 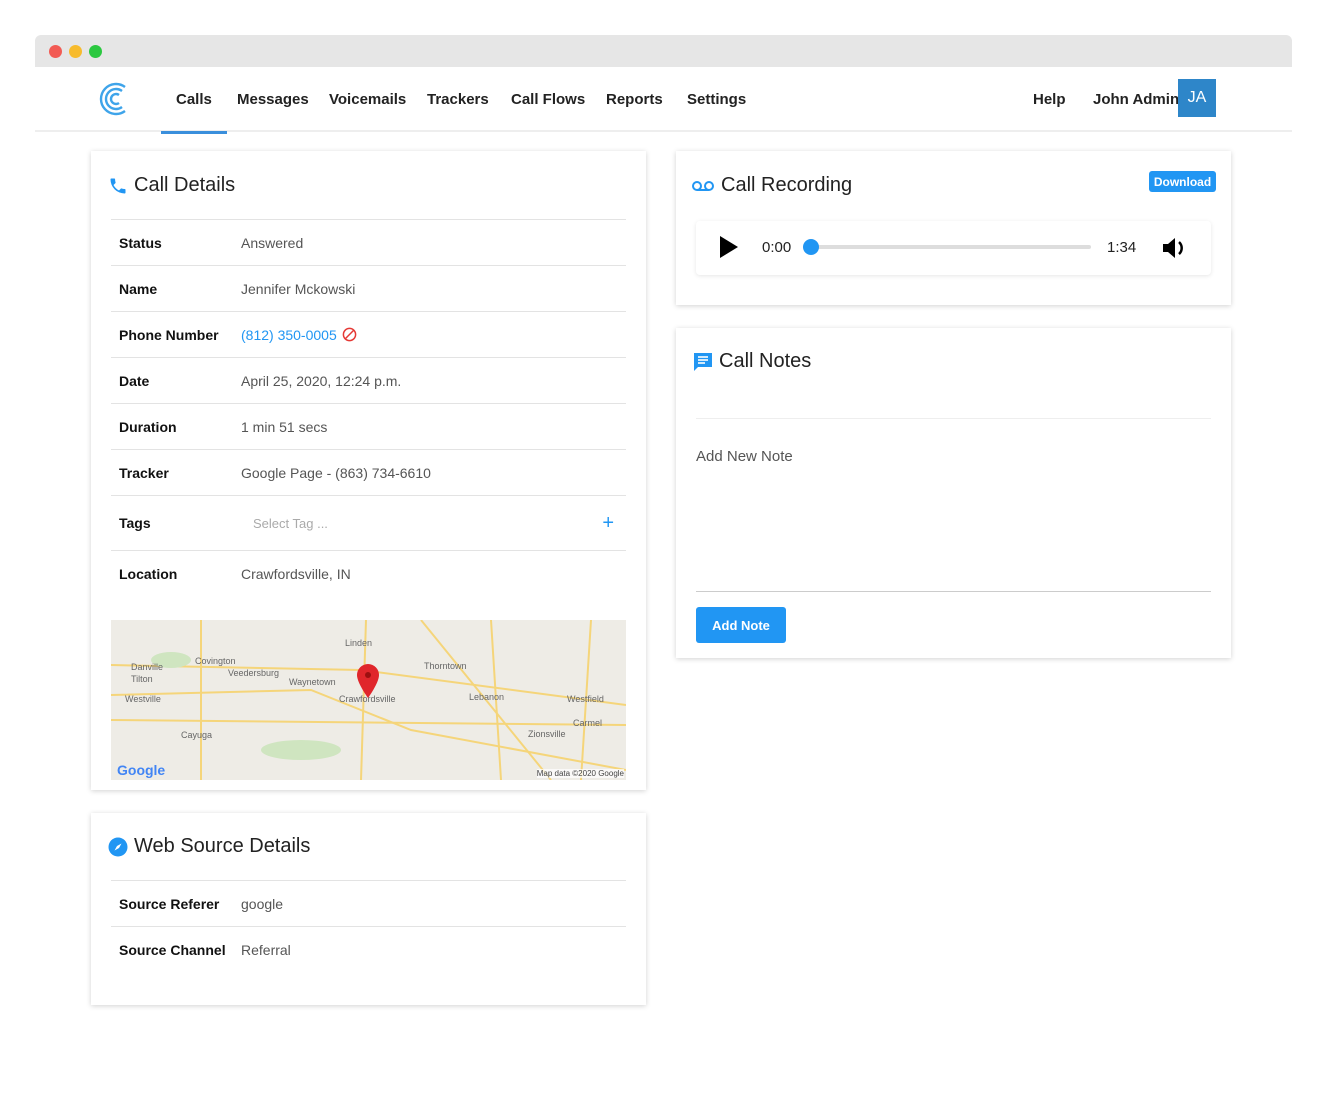 What do you see at coordinates (349, 334) in the screenshot?
I see `block-number-icon` at bounding box center [349, 334].